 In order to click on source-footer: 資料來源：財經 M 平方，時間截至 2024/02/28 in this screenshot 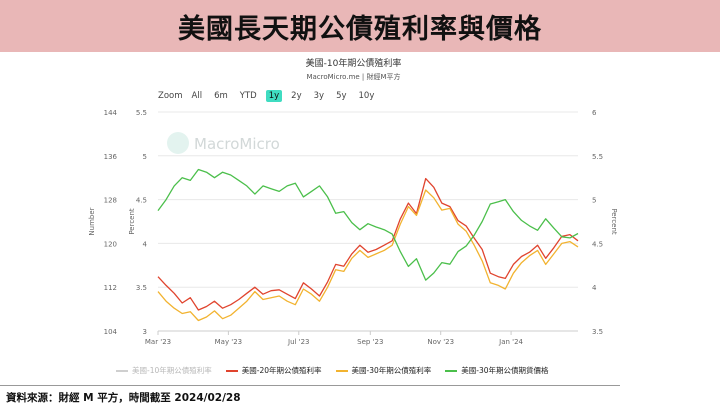, I will do `click(123, 398)`.